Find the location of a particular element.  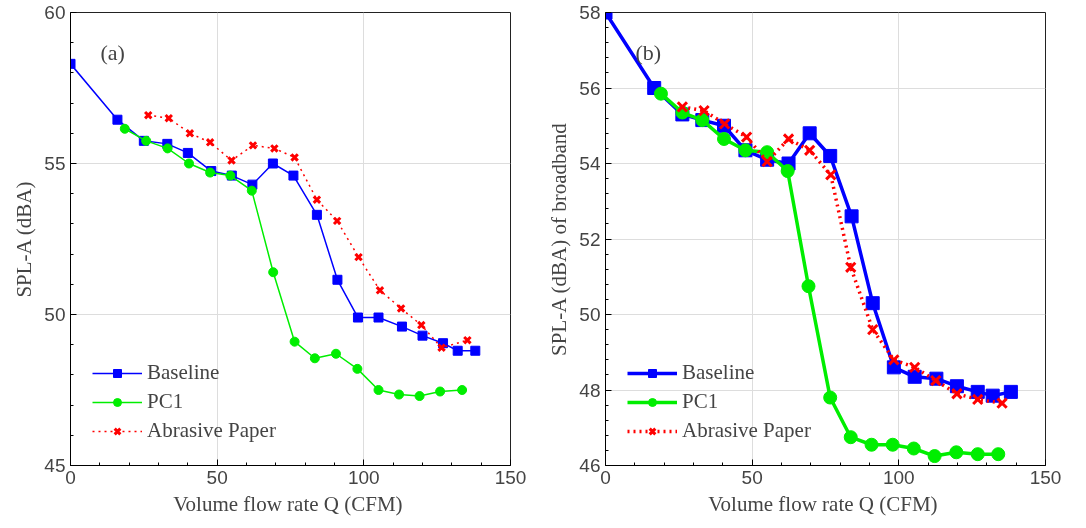

y-tick-label: 45 is located at coordinates (55, 465).